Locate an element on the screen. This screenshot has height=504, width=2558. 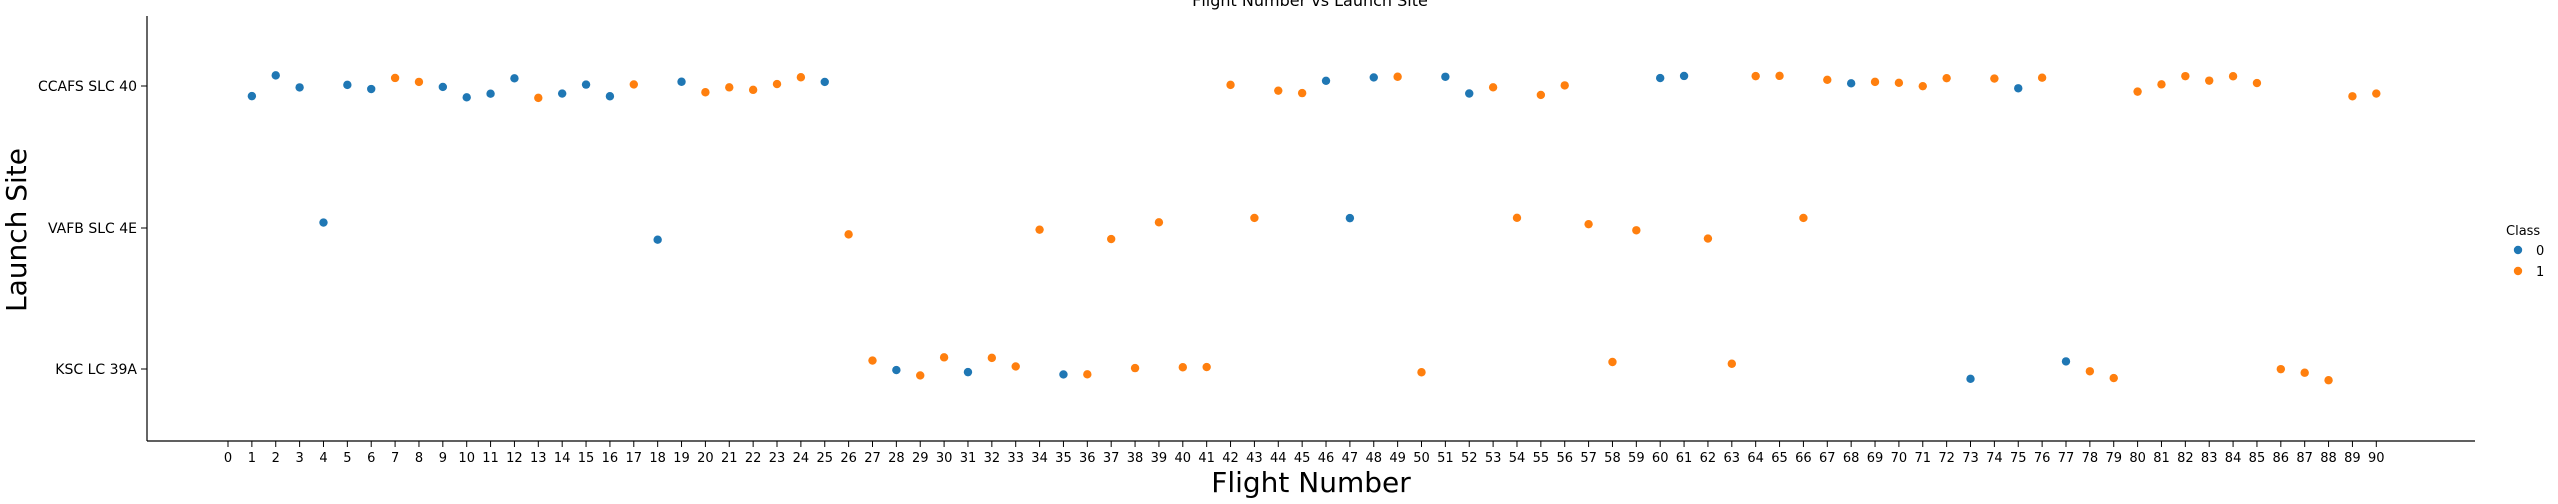
x-tick-label: 19 is located at coordinates (681, 458).